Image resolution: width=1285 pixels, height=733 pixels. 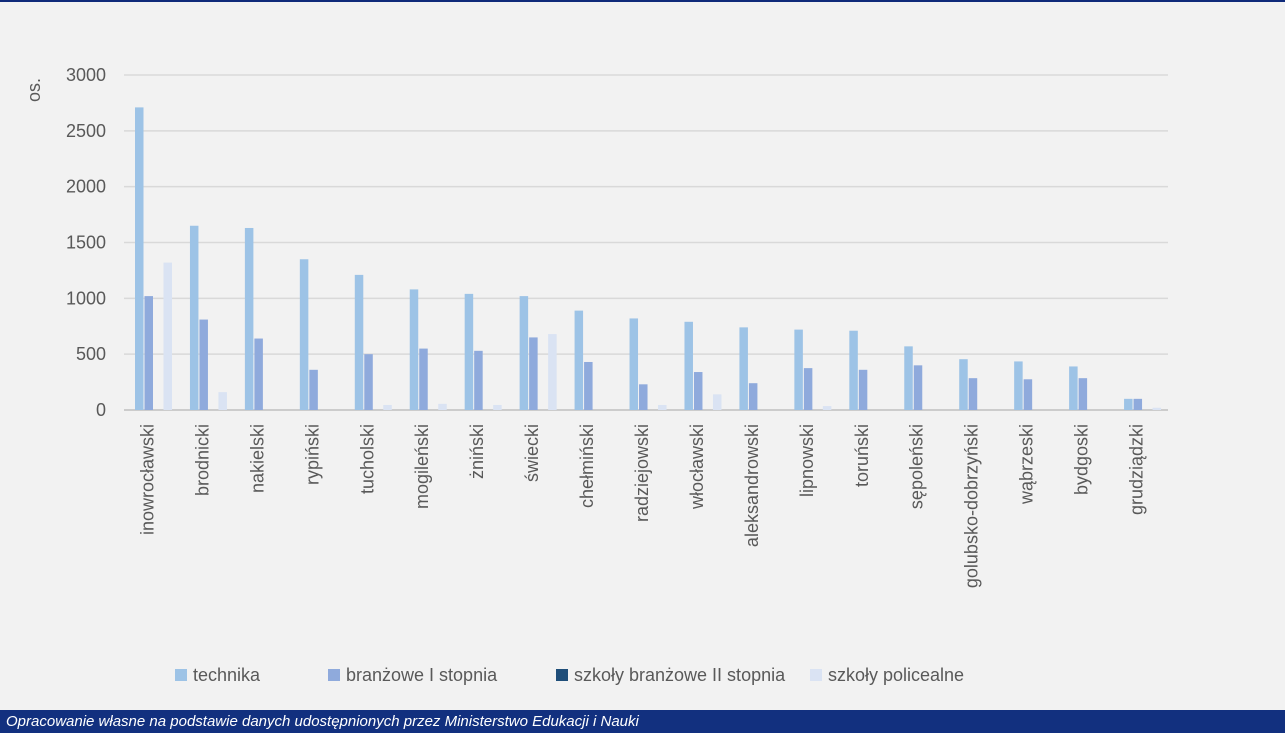 What do you see at coordinates (227, 675) in the screenshot?
I see `legend-label: technika` at bounding box center [227, 675].